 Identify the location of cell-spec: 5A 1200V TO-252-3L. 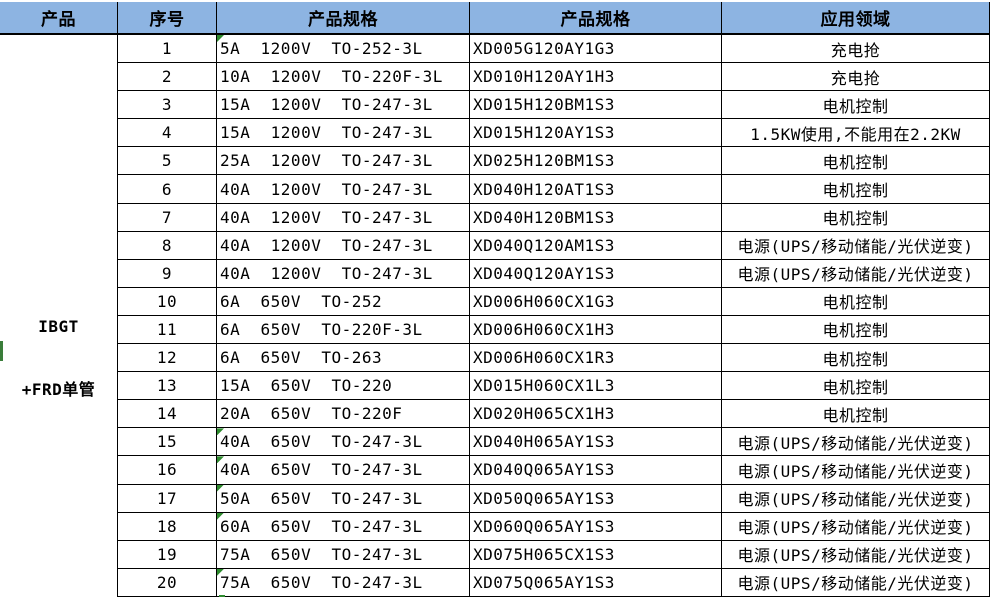
(343, 49).